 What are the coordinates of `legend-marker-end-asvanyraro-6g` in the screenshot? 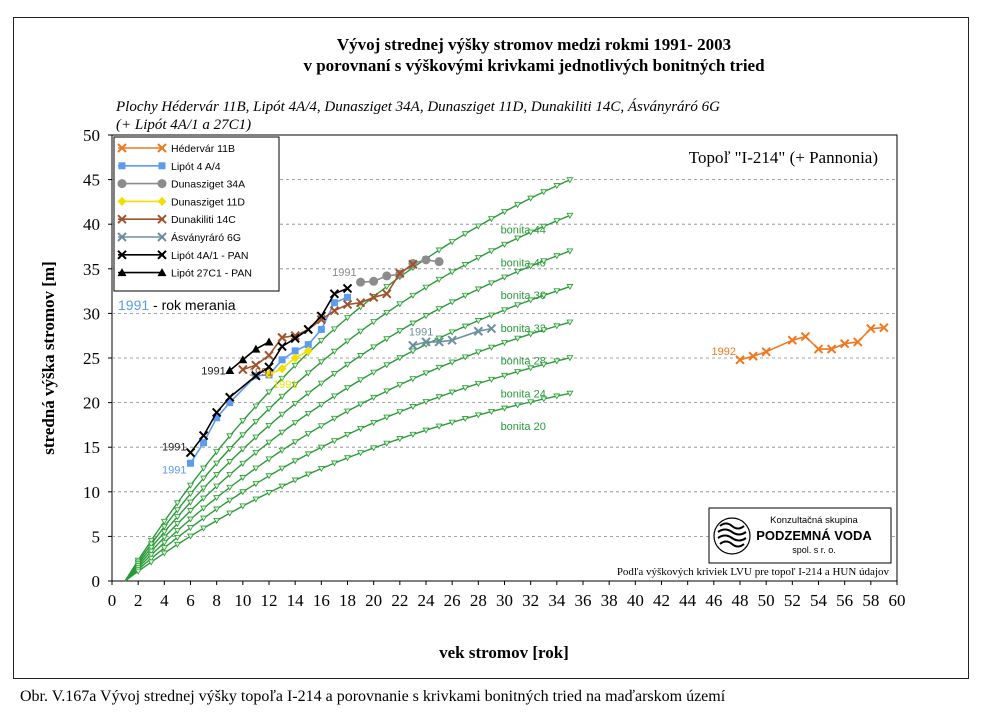 It's located at (162, 237).